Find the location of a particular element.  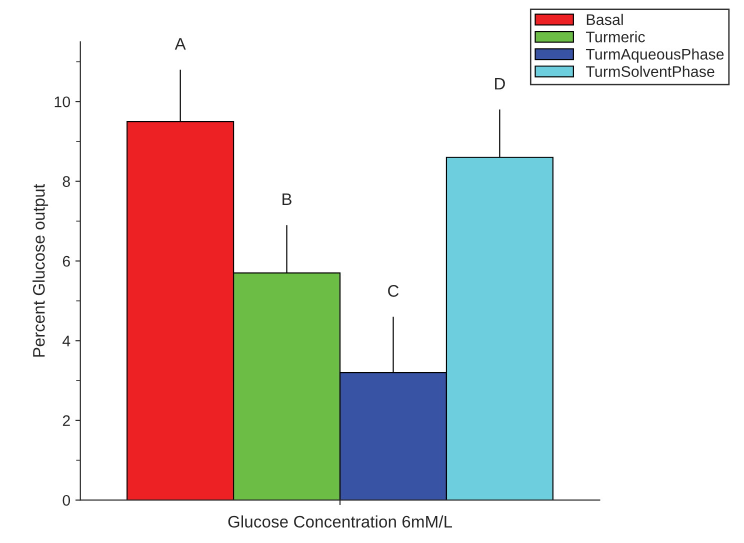

legend-label: TurmSolventPhase is located at coordinates (650, 71).